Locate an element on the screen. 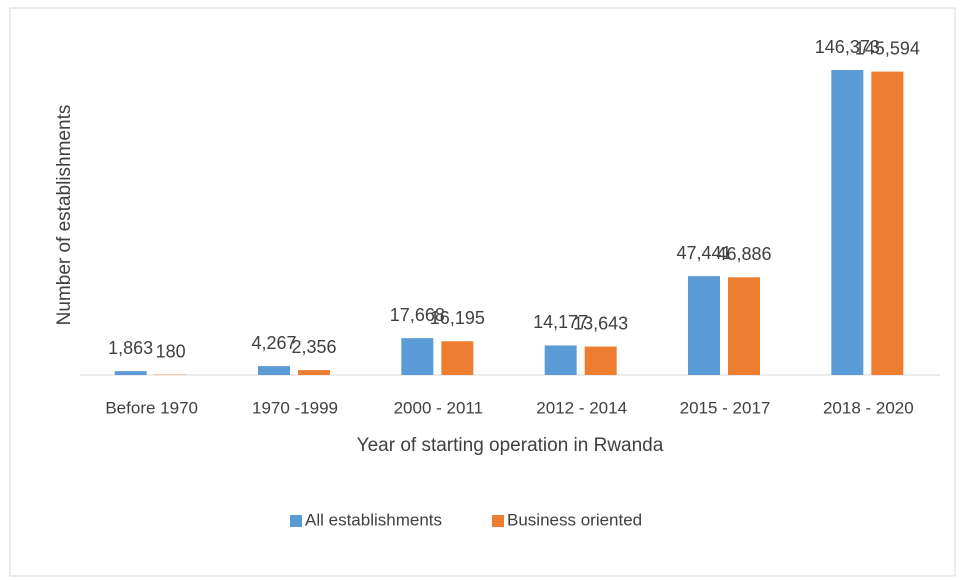 The width and height of the screenshot is (960, 580). data-label: 180 is located at coordinates (171, 351).